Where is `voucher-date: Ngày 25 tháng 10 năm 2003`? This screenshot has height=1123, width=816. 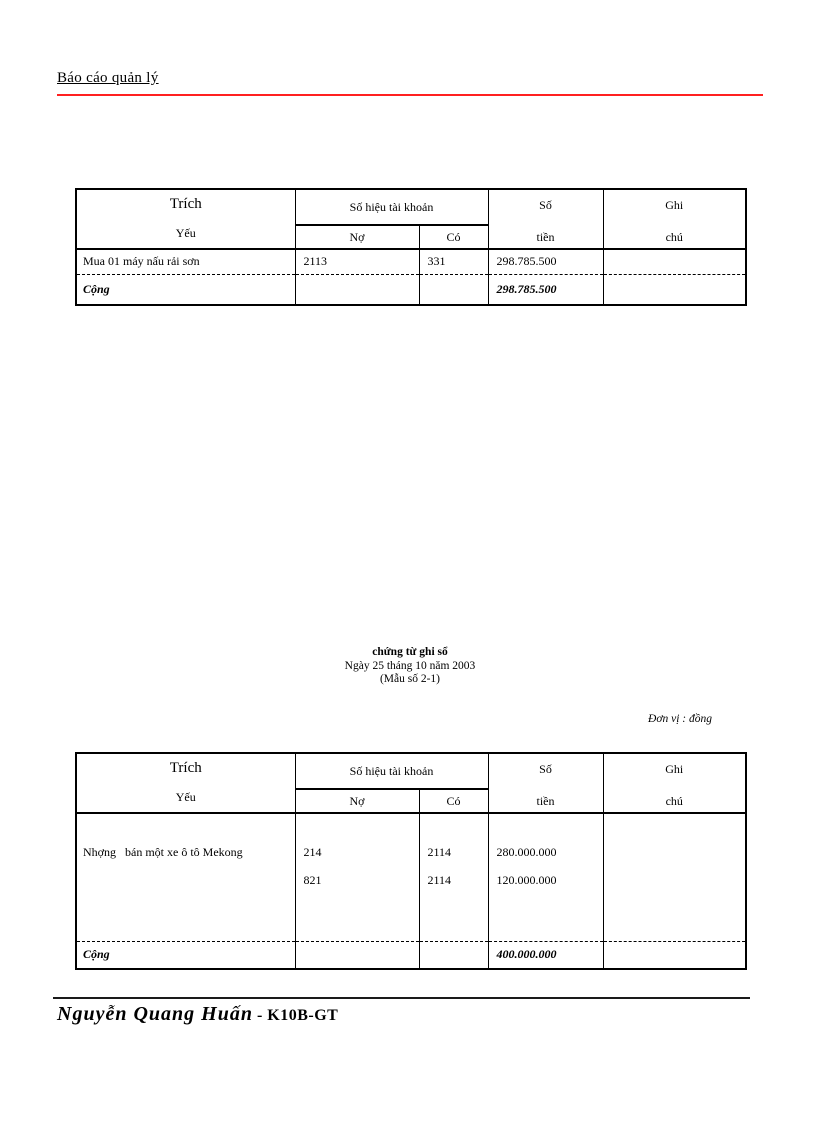
voucher-date: Ngày 25 tháng 10 năm 2003 is located at coordinates (410, 665).